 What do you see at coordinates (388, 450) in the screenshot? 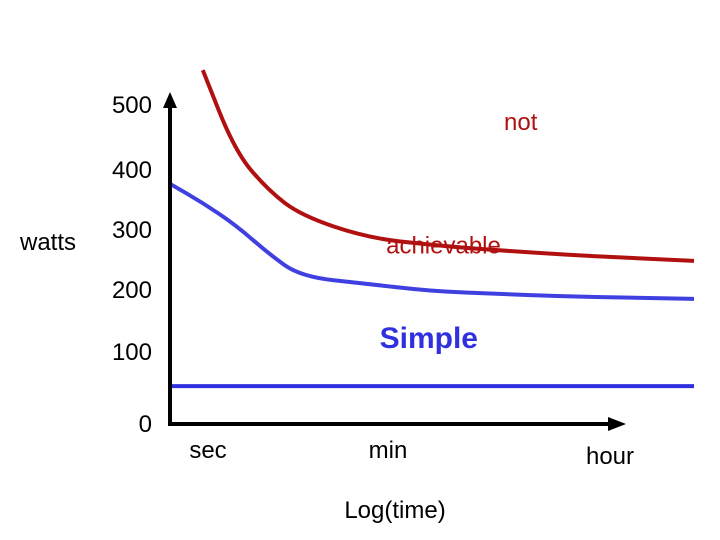
I see `x-tick-min: min` at bounding box center [388, 450].